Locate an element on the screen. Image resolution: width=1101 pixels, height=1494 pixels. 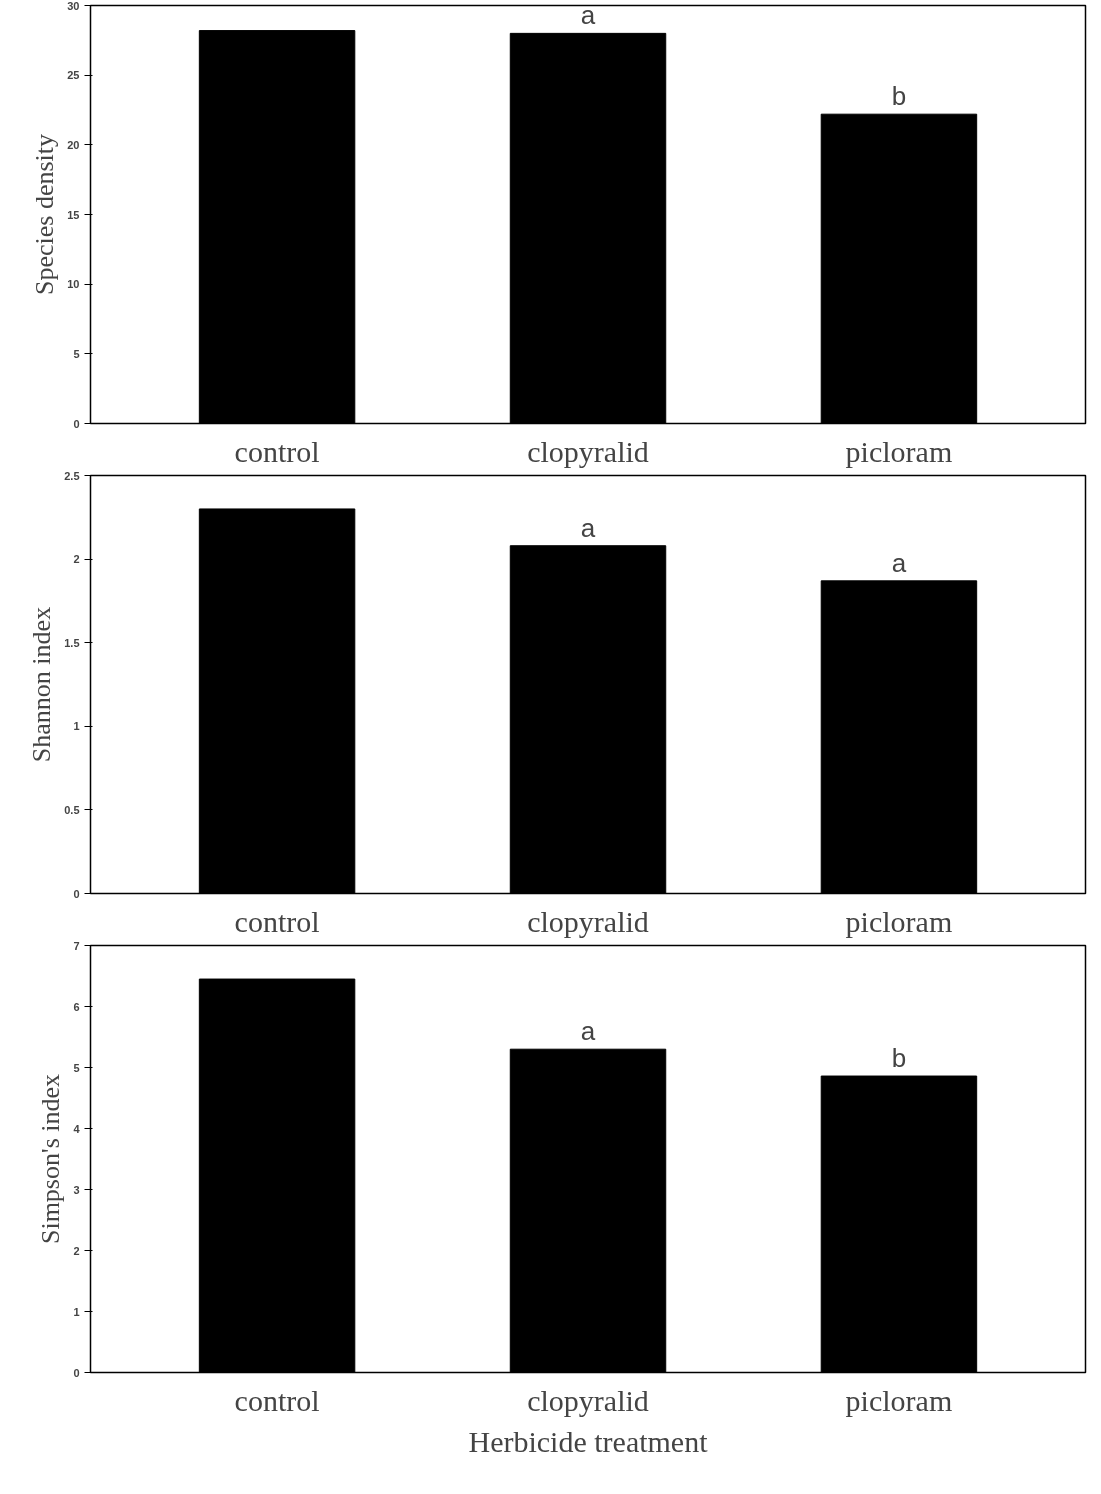
x-axis-title: Herbicide treatment is located at coordinates (588, 1441).